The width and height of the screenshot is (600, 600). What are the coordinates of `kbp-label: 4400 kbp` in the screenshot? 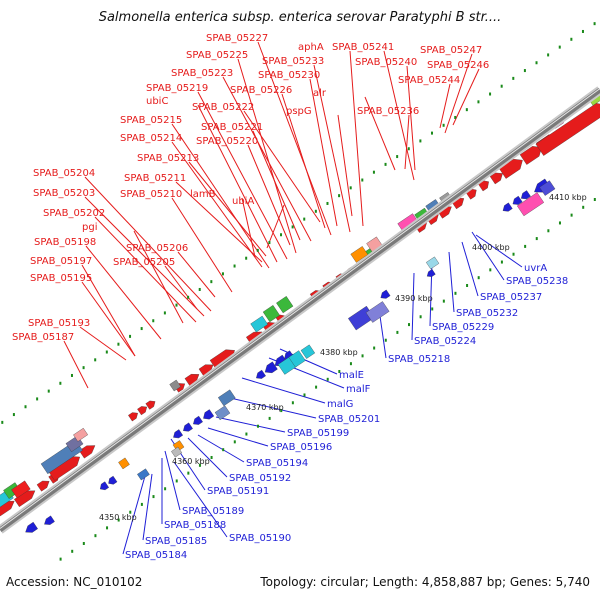 It's located at (491, 247).